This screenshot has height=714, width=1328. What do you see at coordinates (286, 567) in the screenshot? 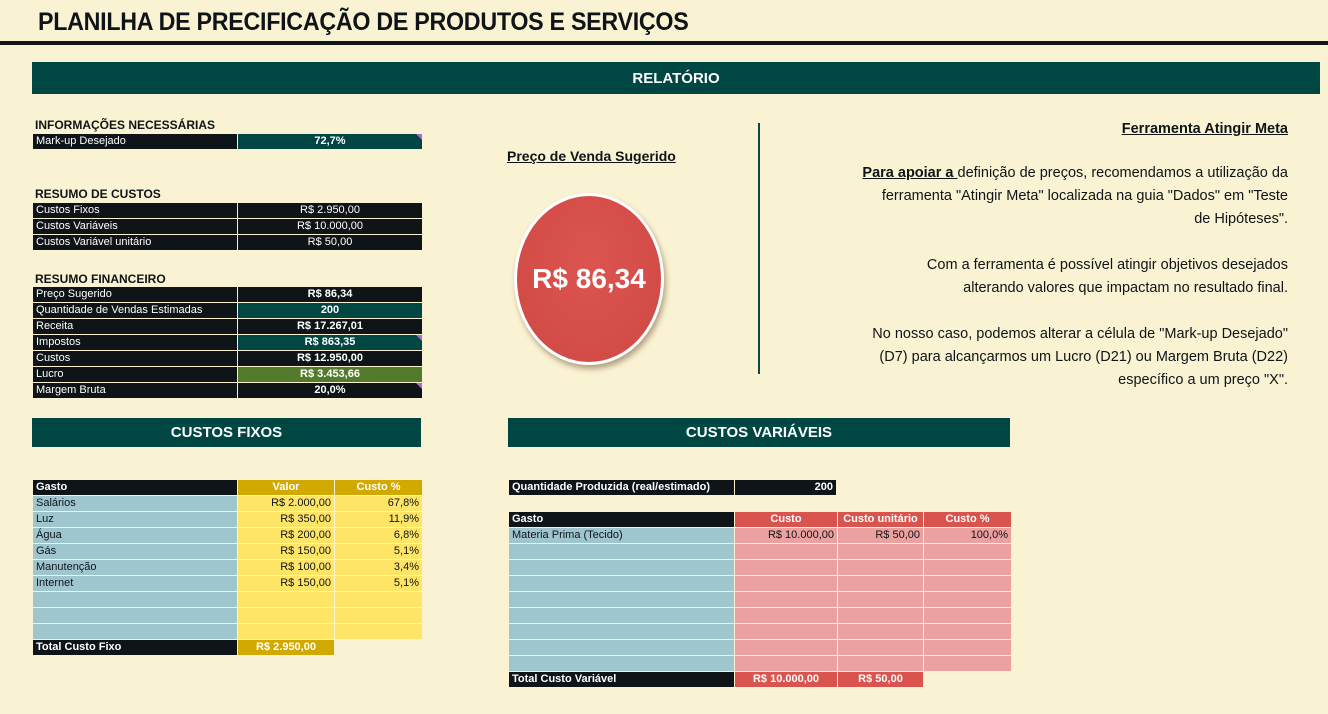
I see `valor-cell: R$ 100,00` at bounding box center [286, 567].